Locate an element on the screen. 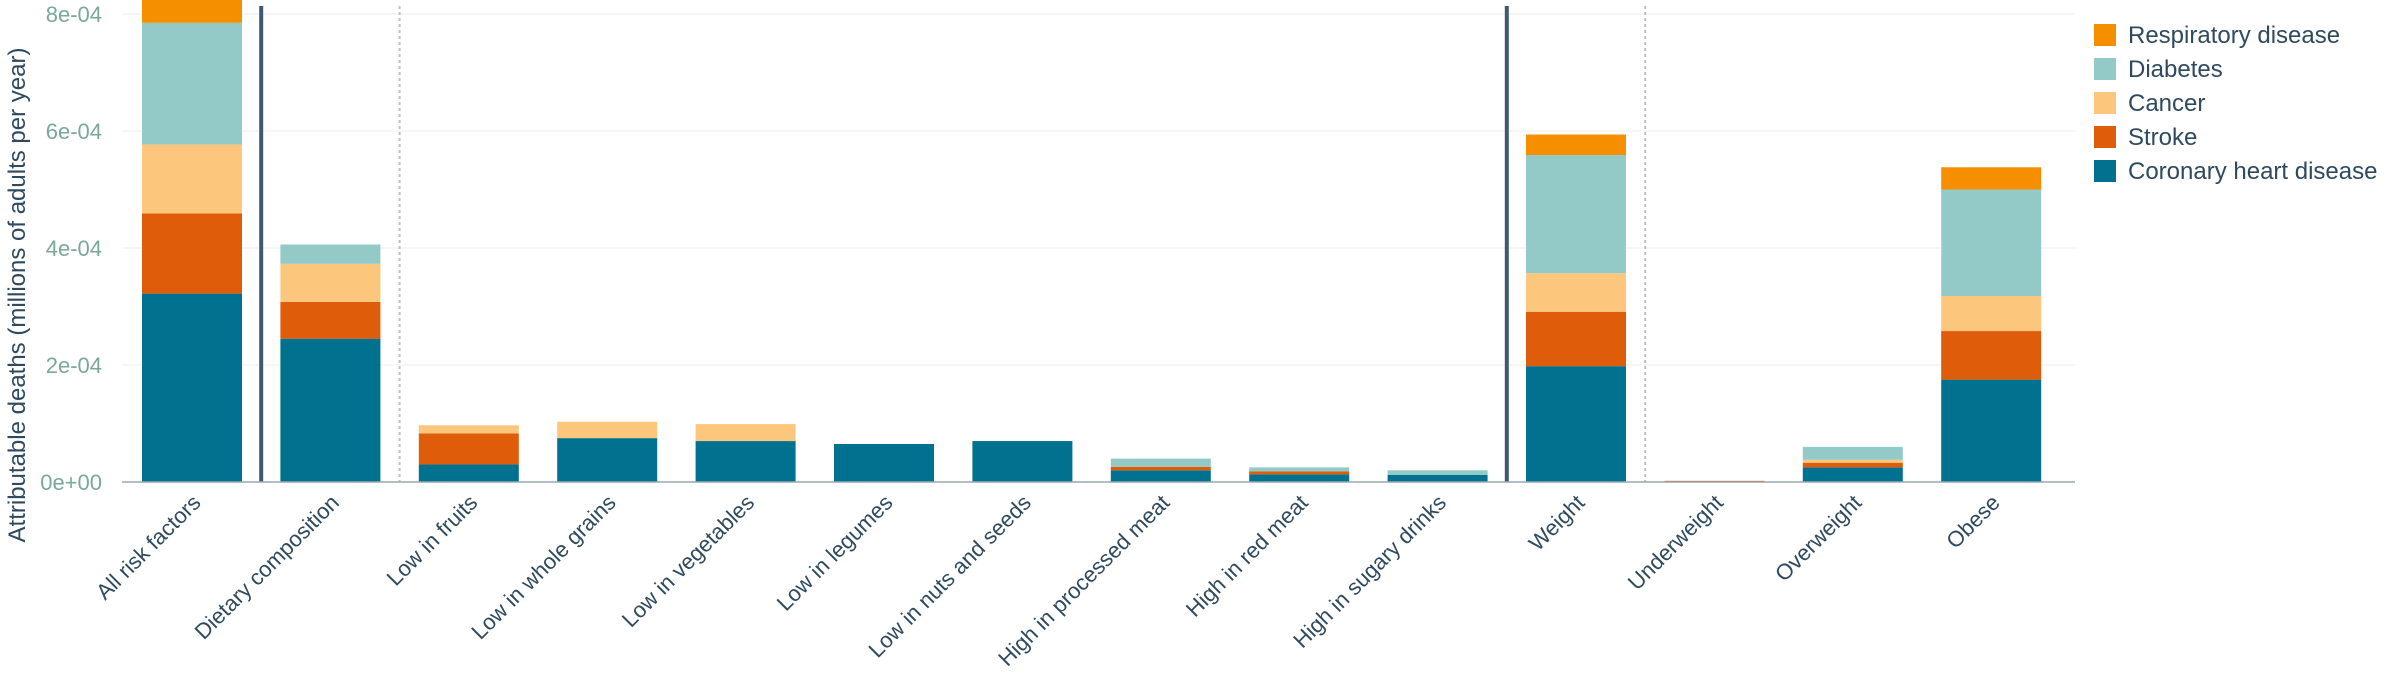 The width and height of the screenshot is (2400, 700). legend-label: Diabetes is located at coordinates (2175, 69).